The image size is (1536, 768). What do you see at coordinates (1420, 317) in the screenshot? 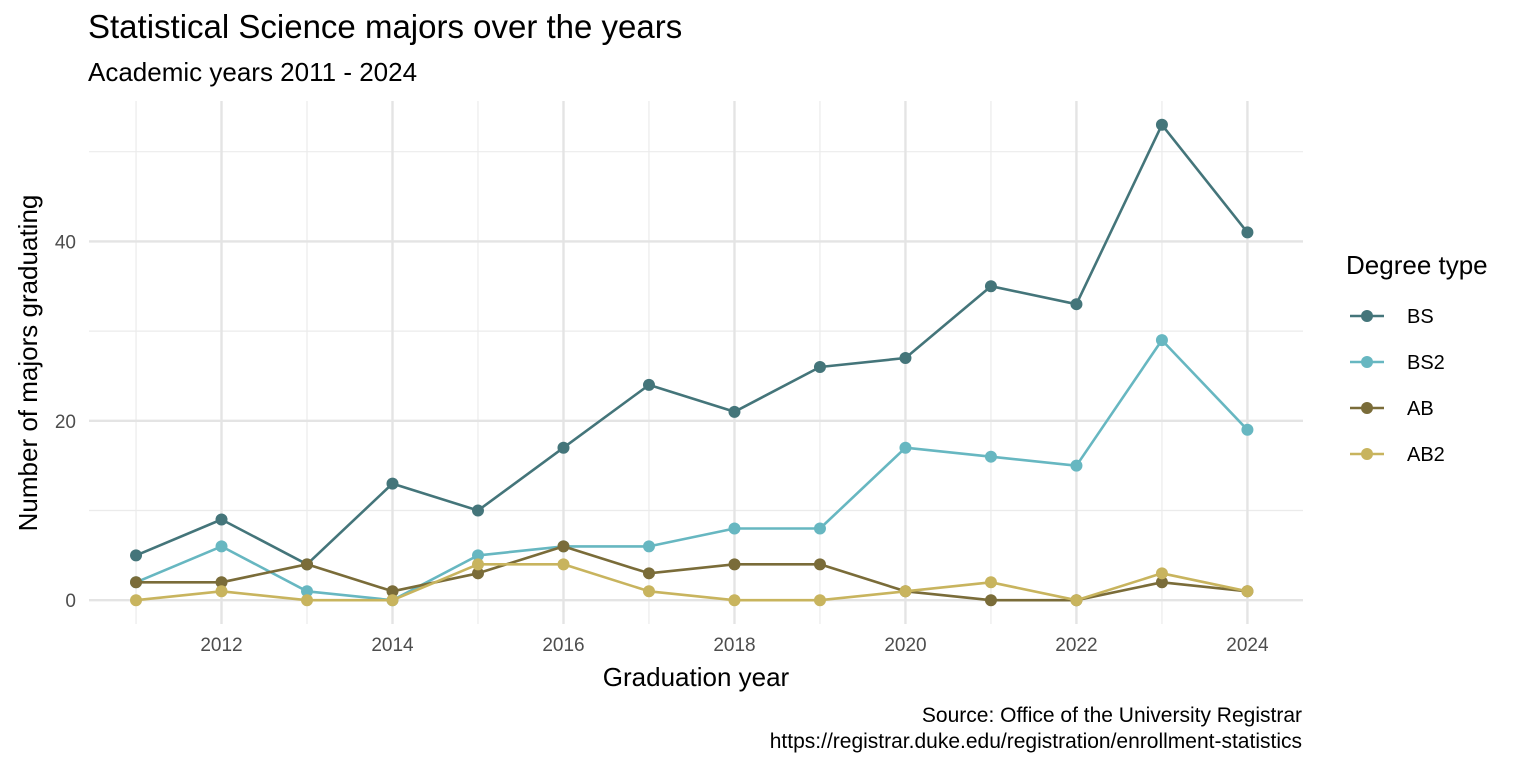
I see `legend-label: BS` at bounding box center [1420, 317].